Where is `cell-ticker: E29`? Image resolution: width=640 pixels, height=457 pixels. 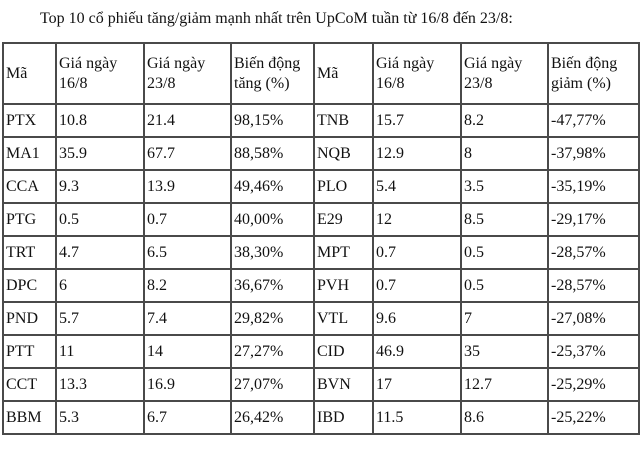
cell-ticker: E29 is located at coordinates (343, 219).